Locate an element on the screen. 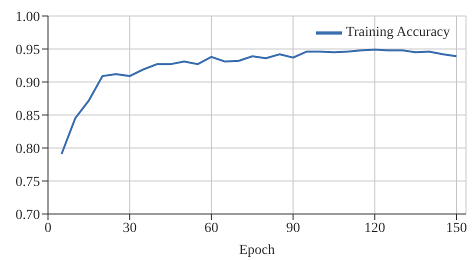  x-tick-label: 120 is located at coordinates (375, 228).